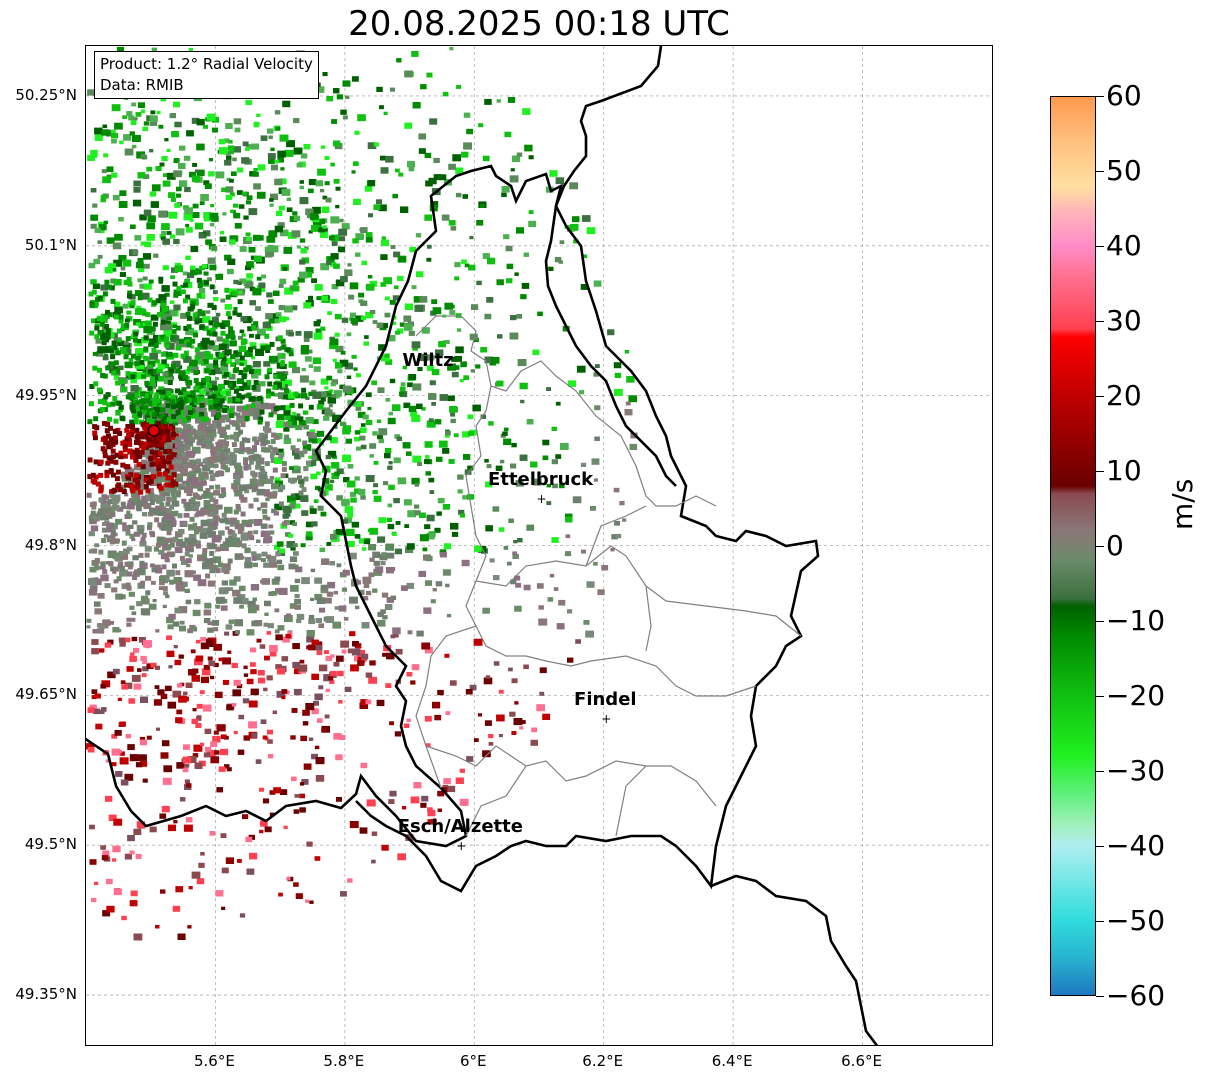 This screenshot has height=1081, width=1207. What do you see at coordinates (461, 846) in the screenshot?
I see `place-marker-icon: +` at bounding box center [461, 846].